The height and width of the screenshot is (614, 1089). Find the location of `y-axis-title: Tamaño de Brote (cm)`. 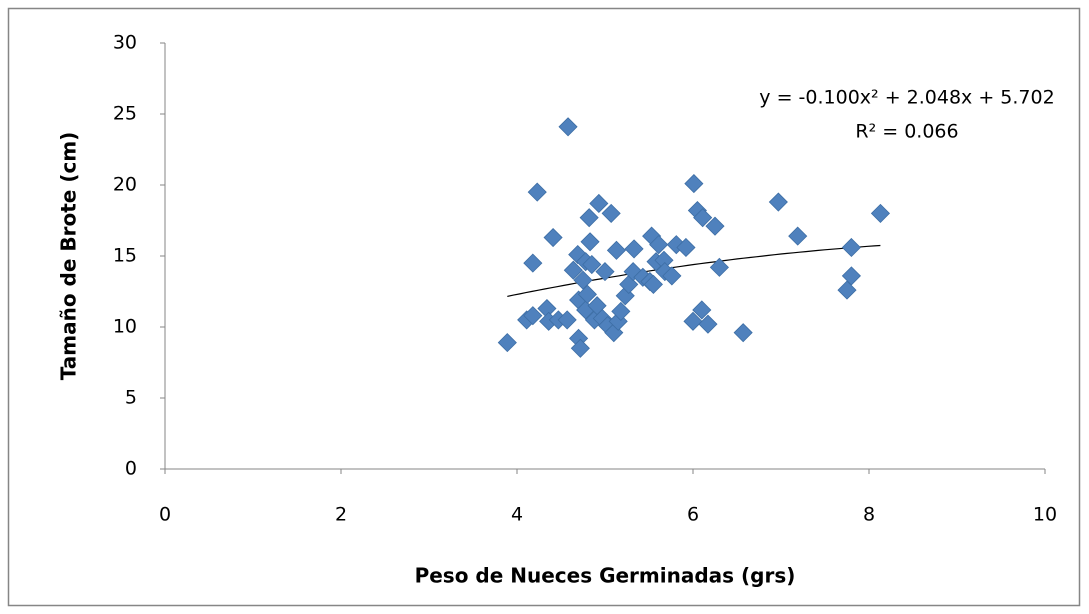

y-axis-title: Tamaño de Brote (cm) is located at coordinates (69, 256).